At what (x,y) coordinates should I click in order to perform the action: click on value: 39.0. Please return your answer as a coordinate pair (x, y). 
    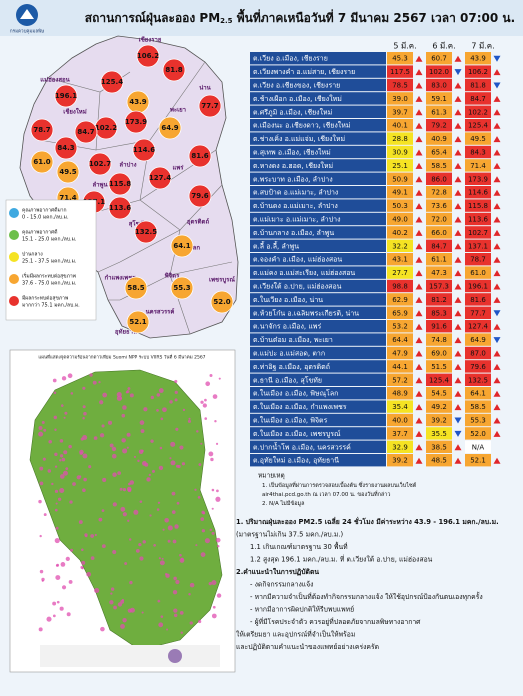
    Looking at the image, I should click on (400, 99).